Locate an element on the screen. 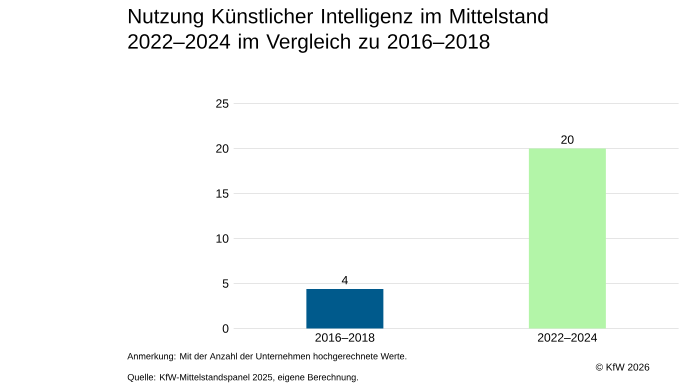  source-note: Quelle: KfW-Mittelstandspanel 2025, eigene Berechnung. is located at coordinates (243, 378).